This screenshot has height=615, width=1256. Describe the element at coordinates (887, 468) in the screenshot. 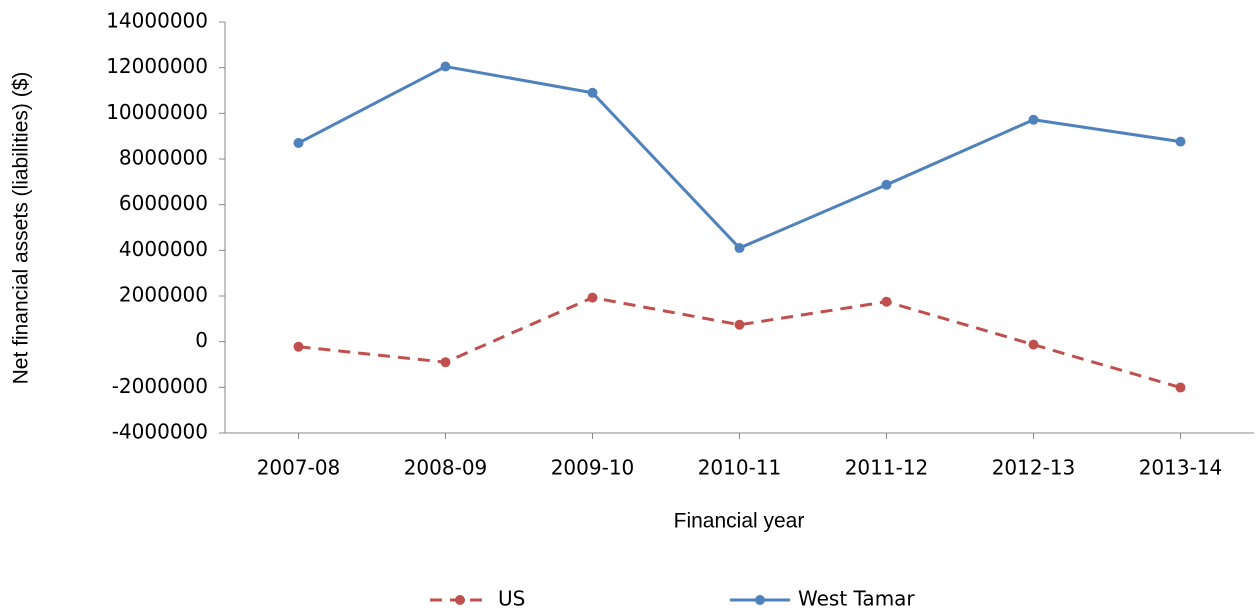

I see `x-tick-label: 2011-12` at that location.